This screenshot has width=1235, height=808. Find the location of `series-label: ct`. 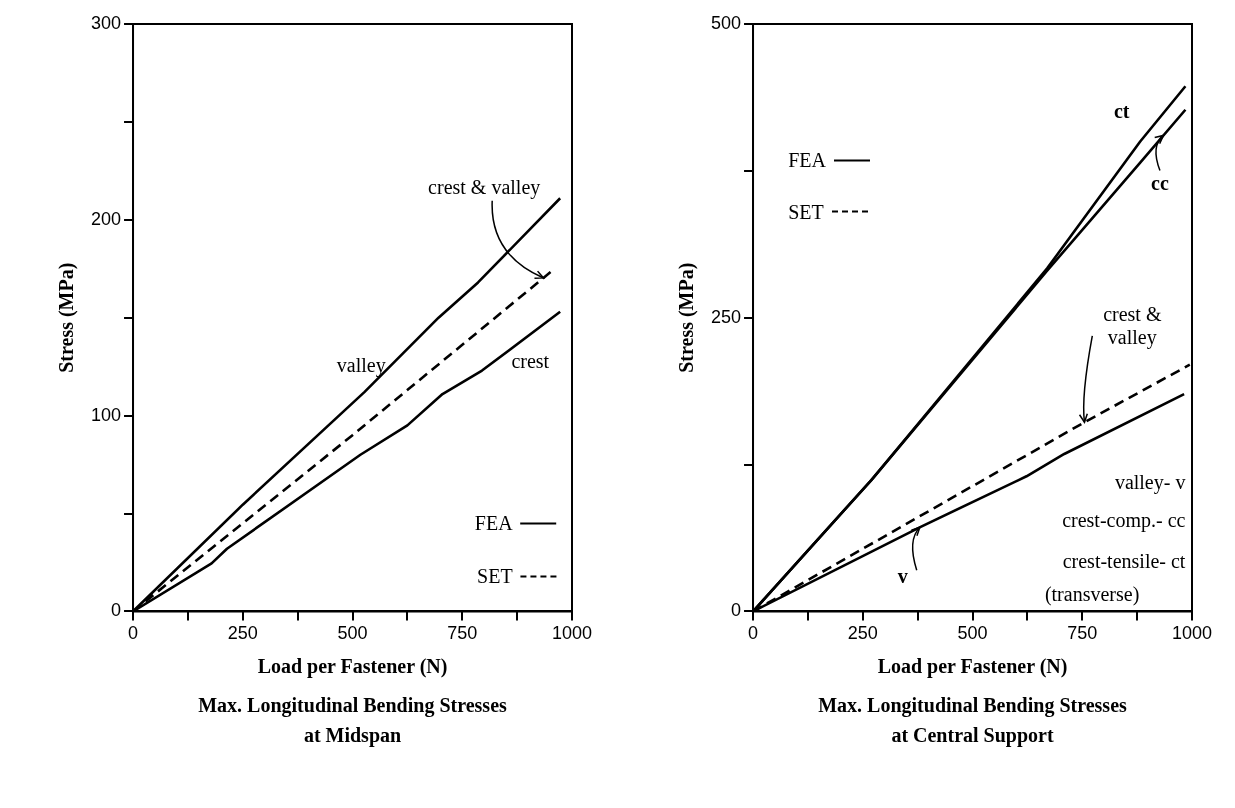

series-label: ct is located at coordinates (1121, 111).